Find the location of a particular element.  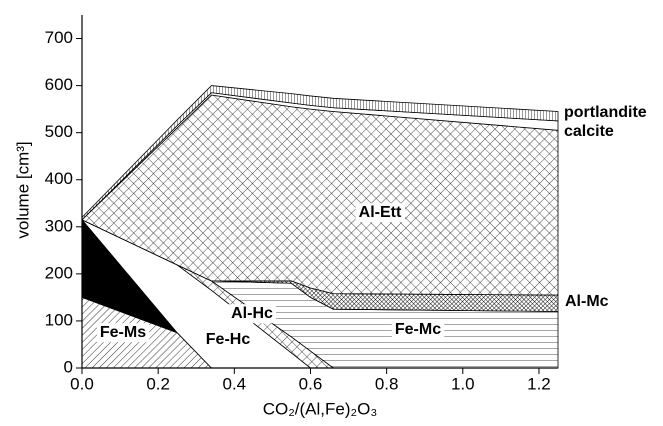

series-label: Fe-Hc is located at coordinates (228, 339).